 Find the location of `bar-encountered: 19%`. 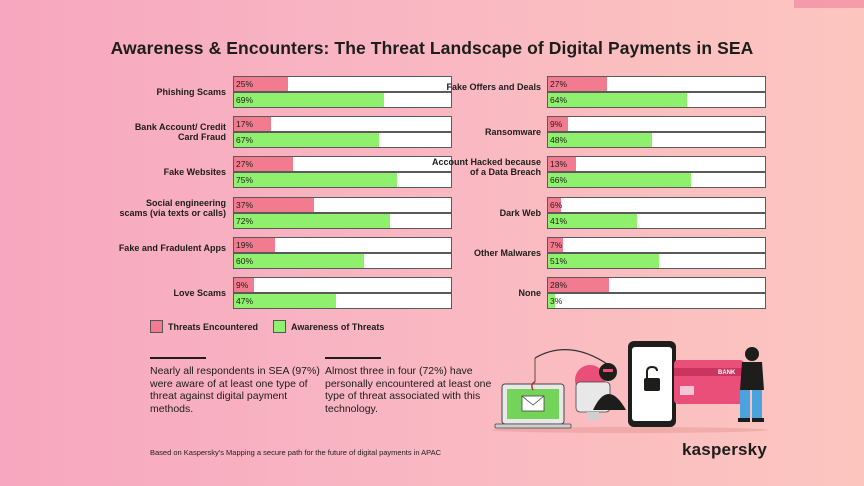

bar-encountered: 19% is located at coordinates (342, 244).